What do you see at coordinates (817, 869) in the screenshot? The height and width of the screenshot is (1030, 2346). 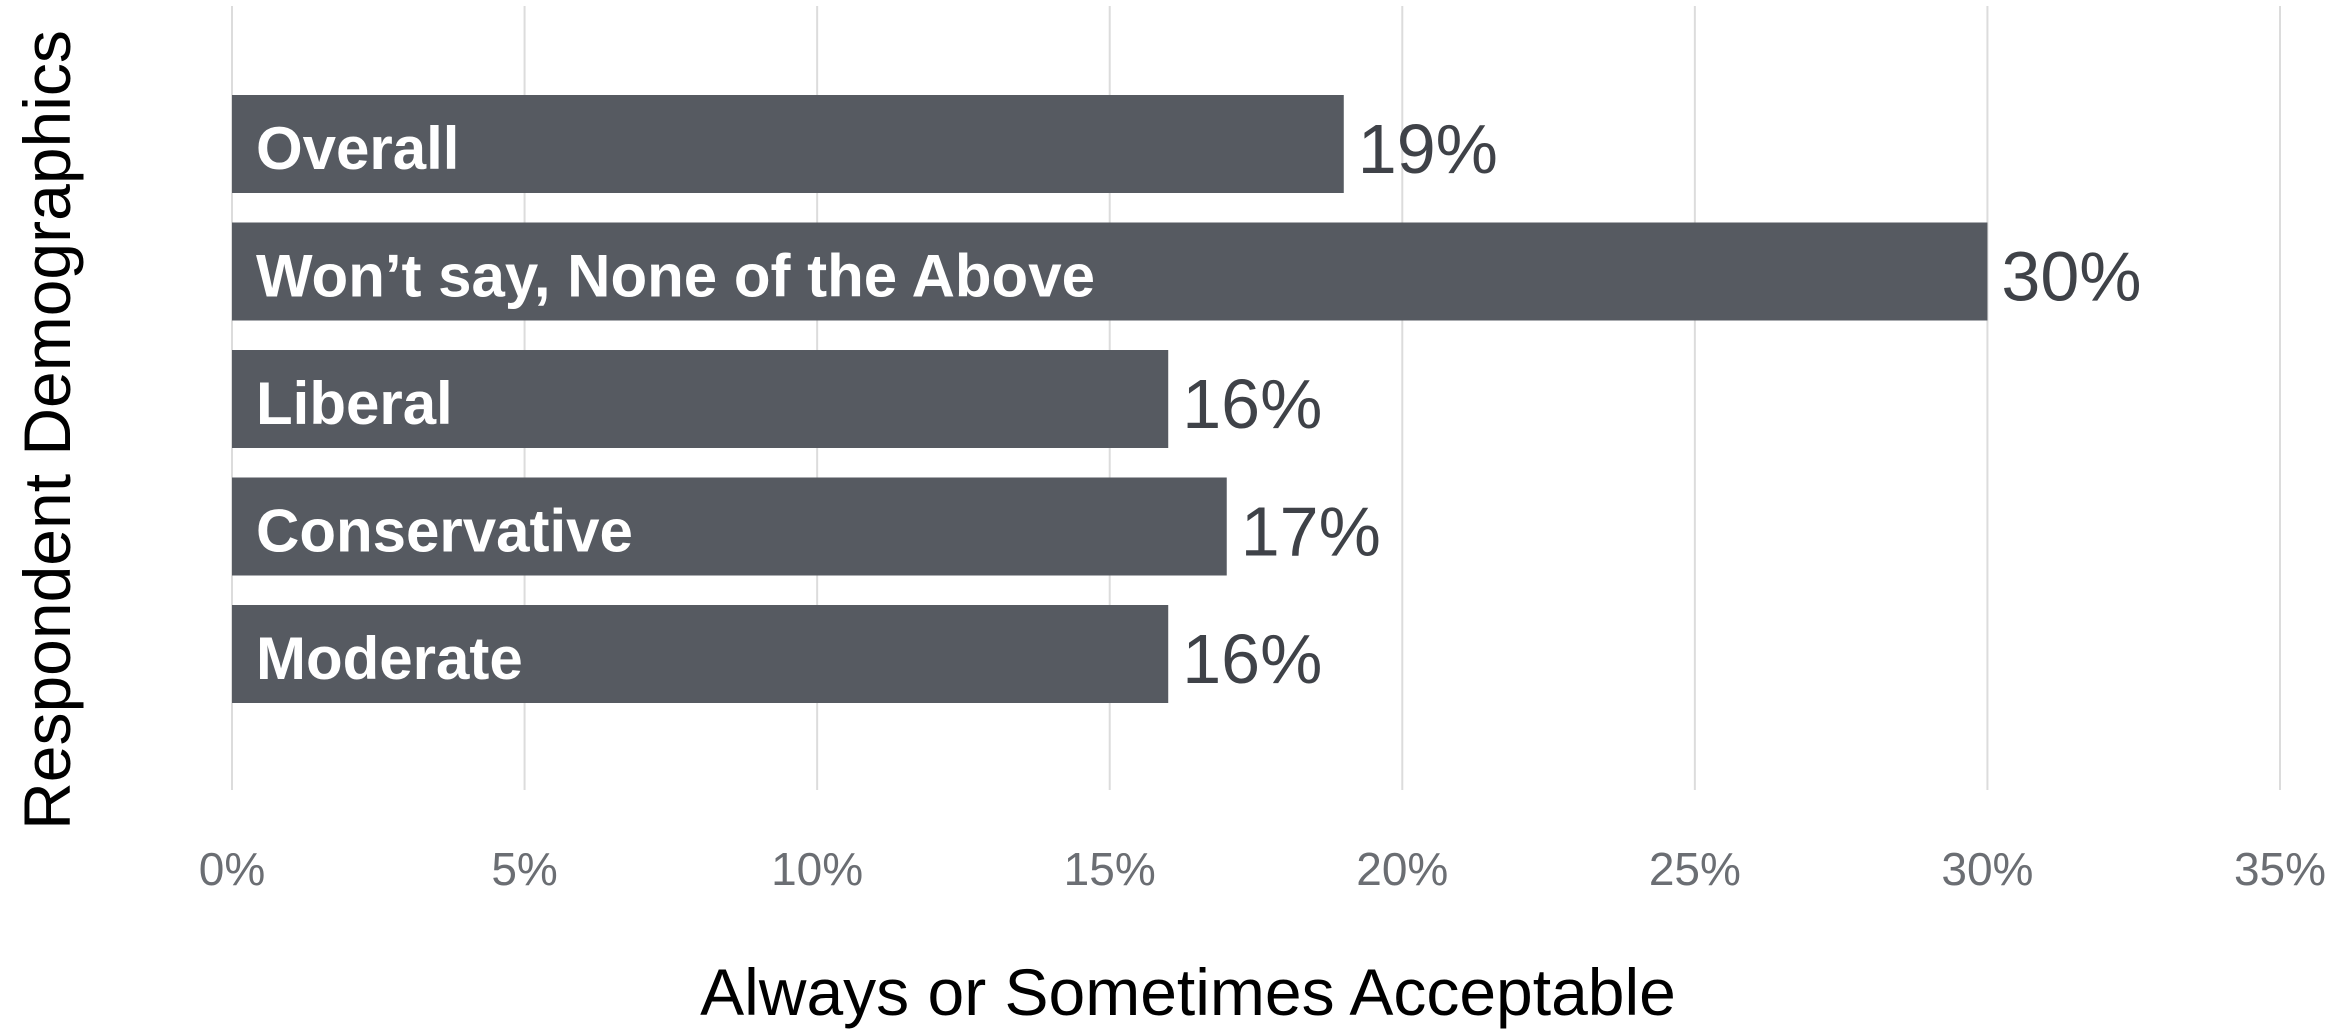 I see `x-tick-label: 10%` at bounding box center [817, 869].